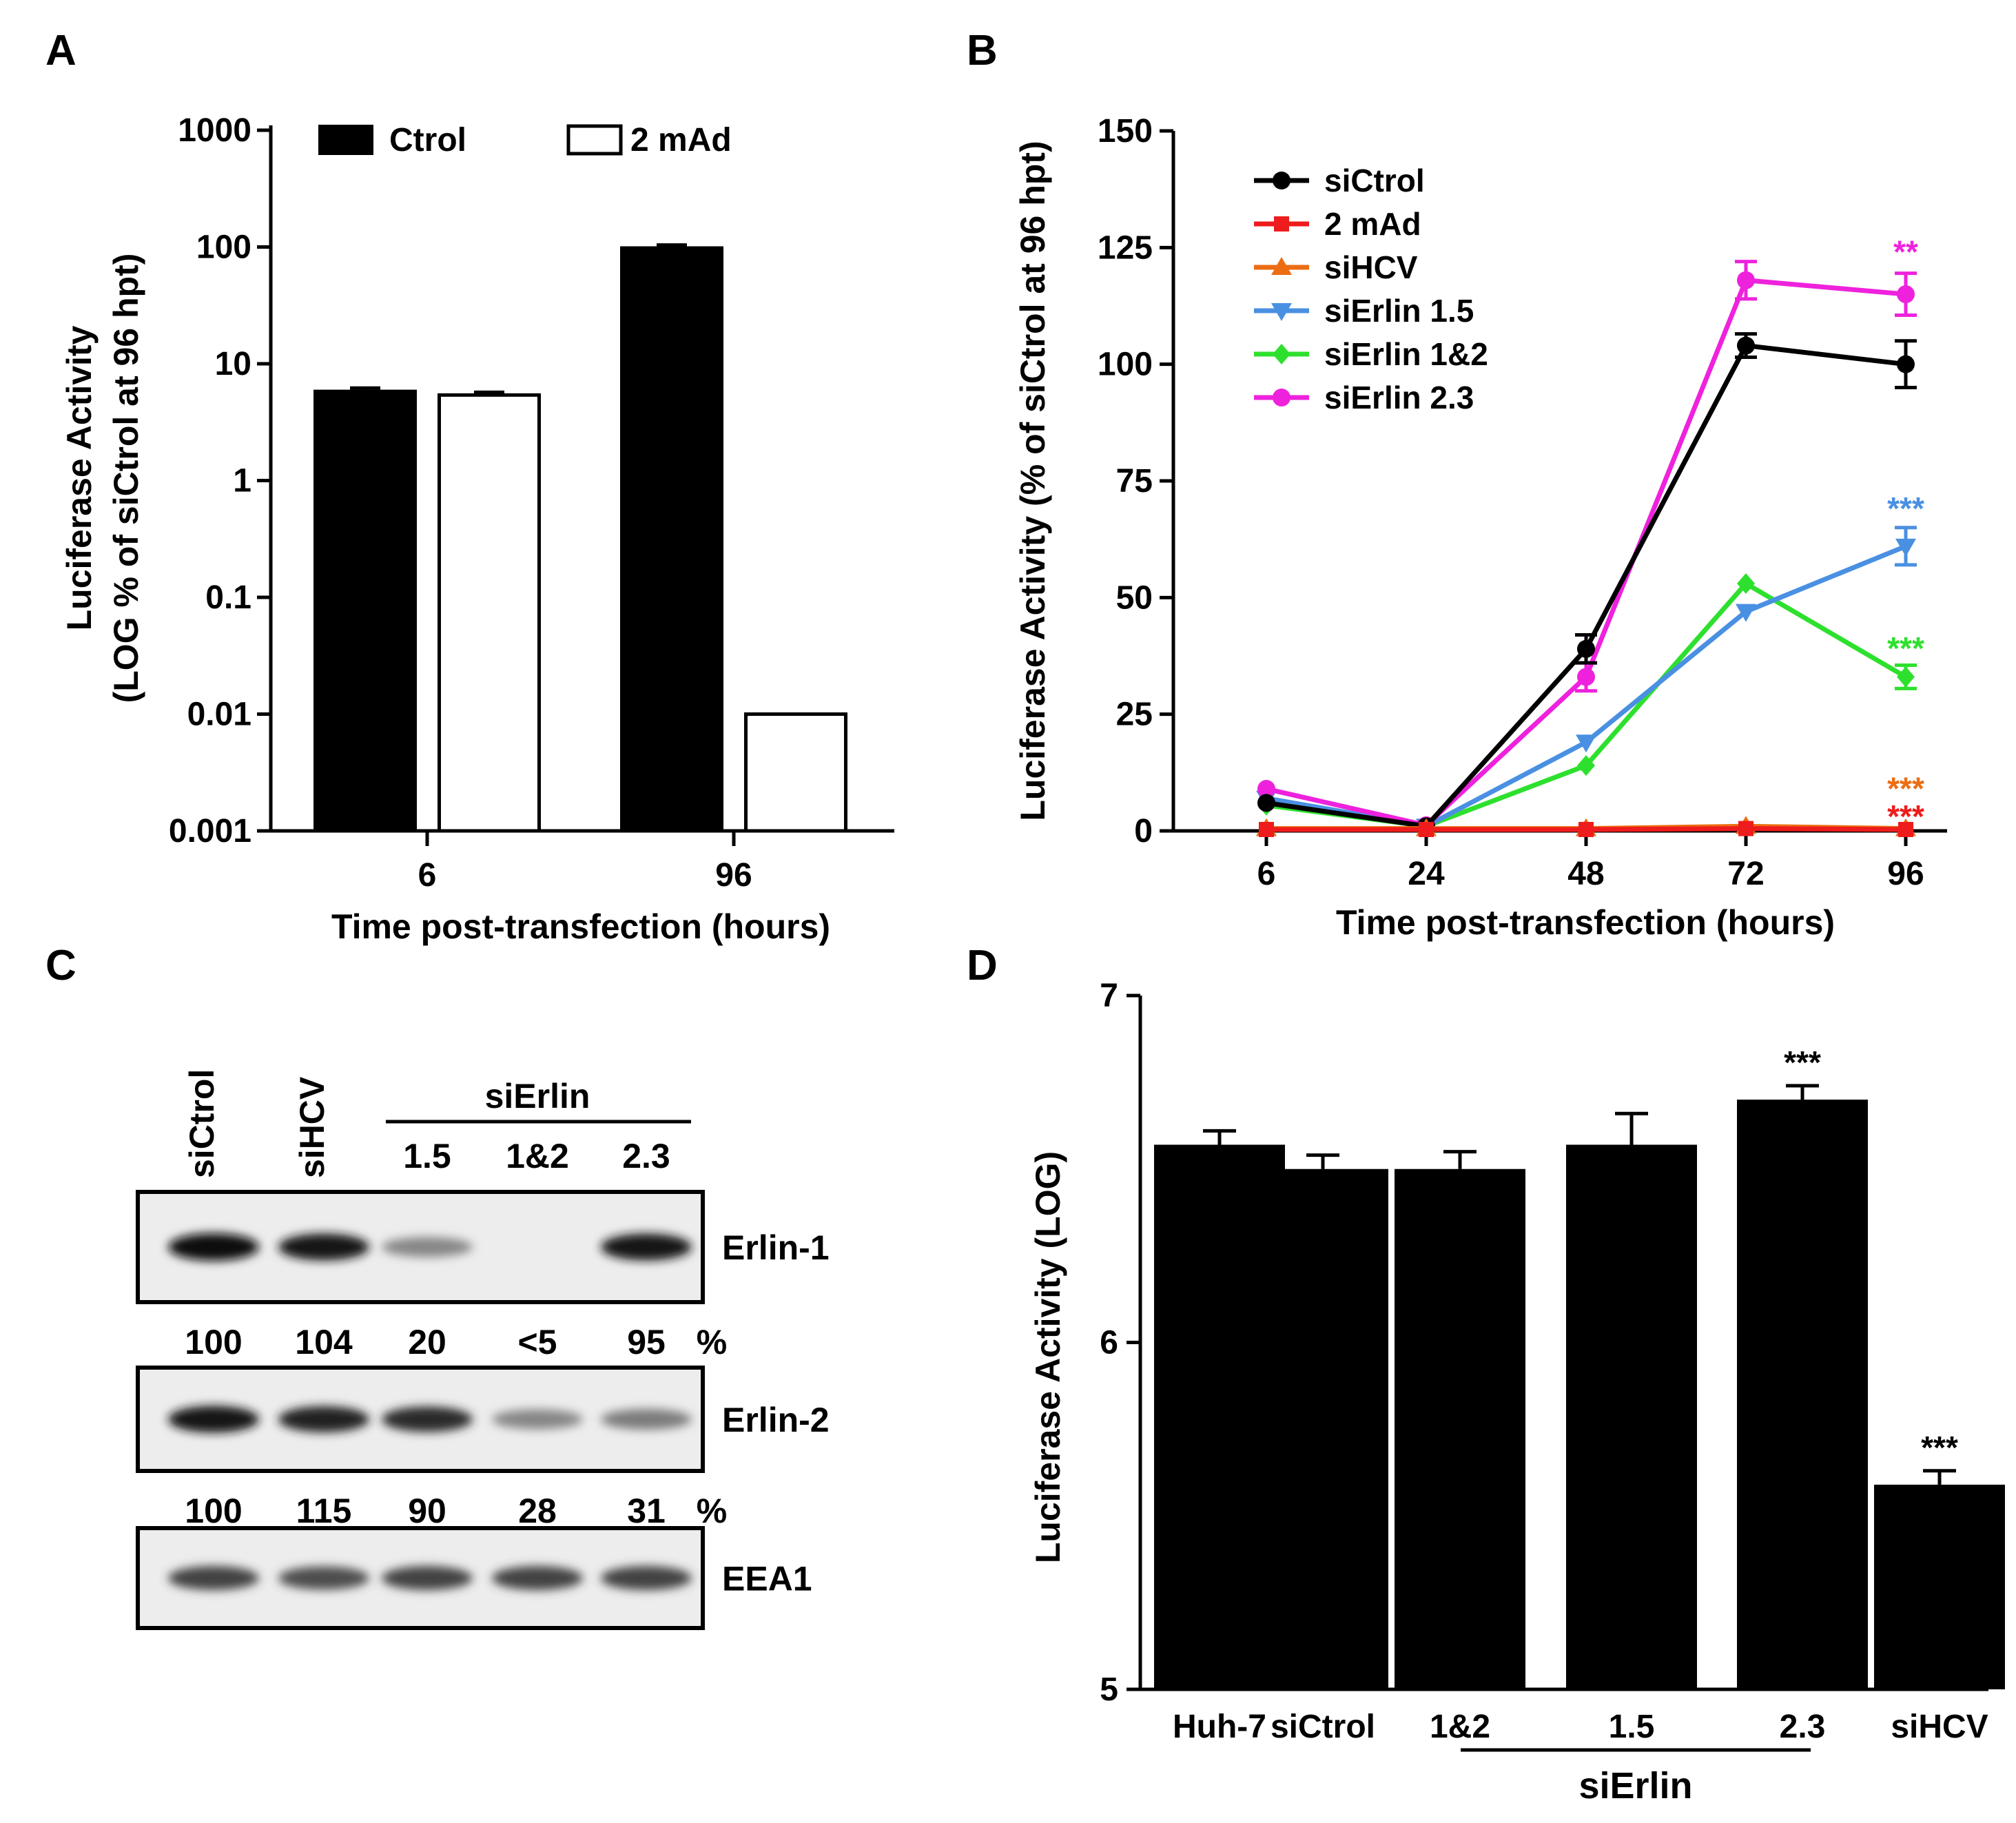  What do you see at coordinates (767, 1579) in the screenshot?
I see `blot-row-label: EEA1` at bounding box center [767, 1579].